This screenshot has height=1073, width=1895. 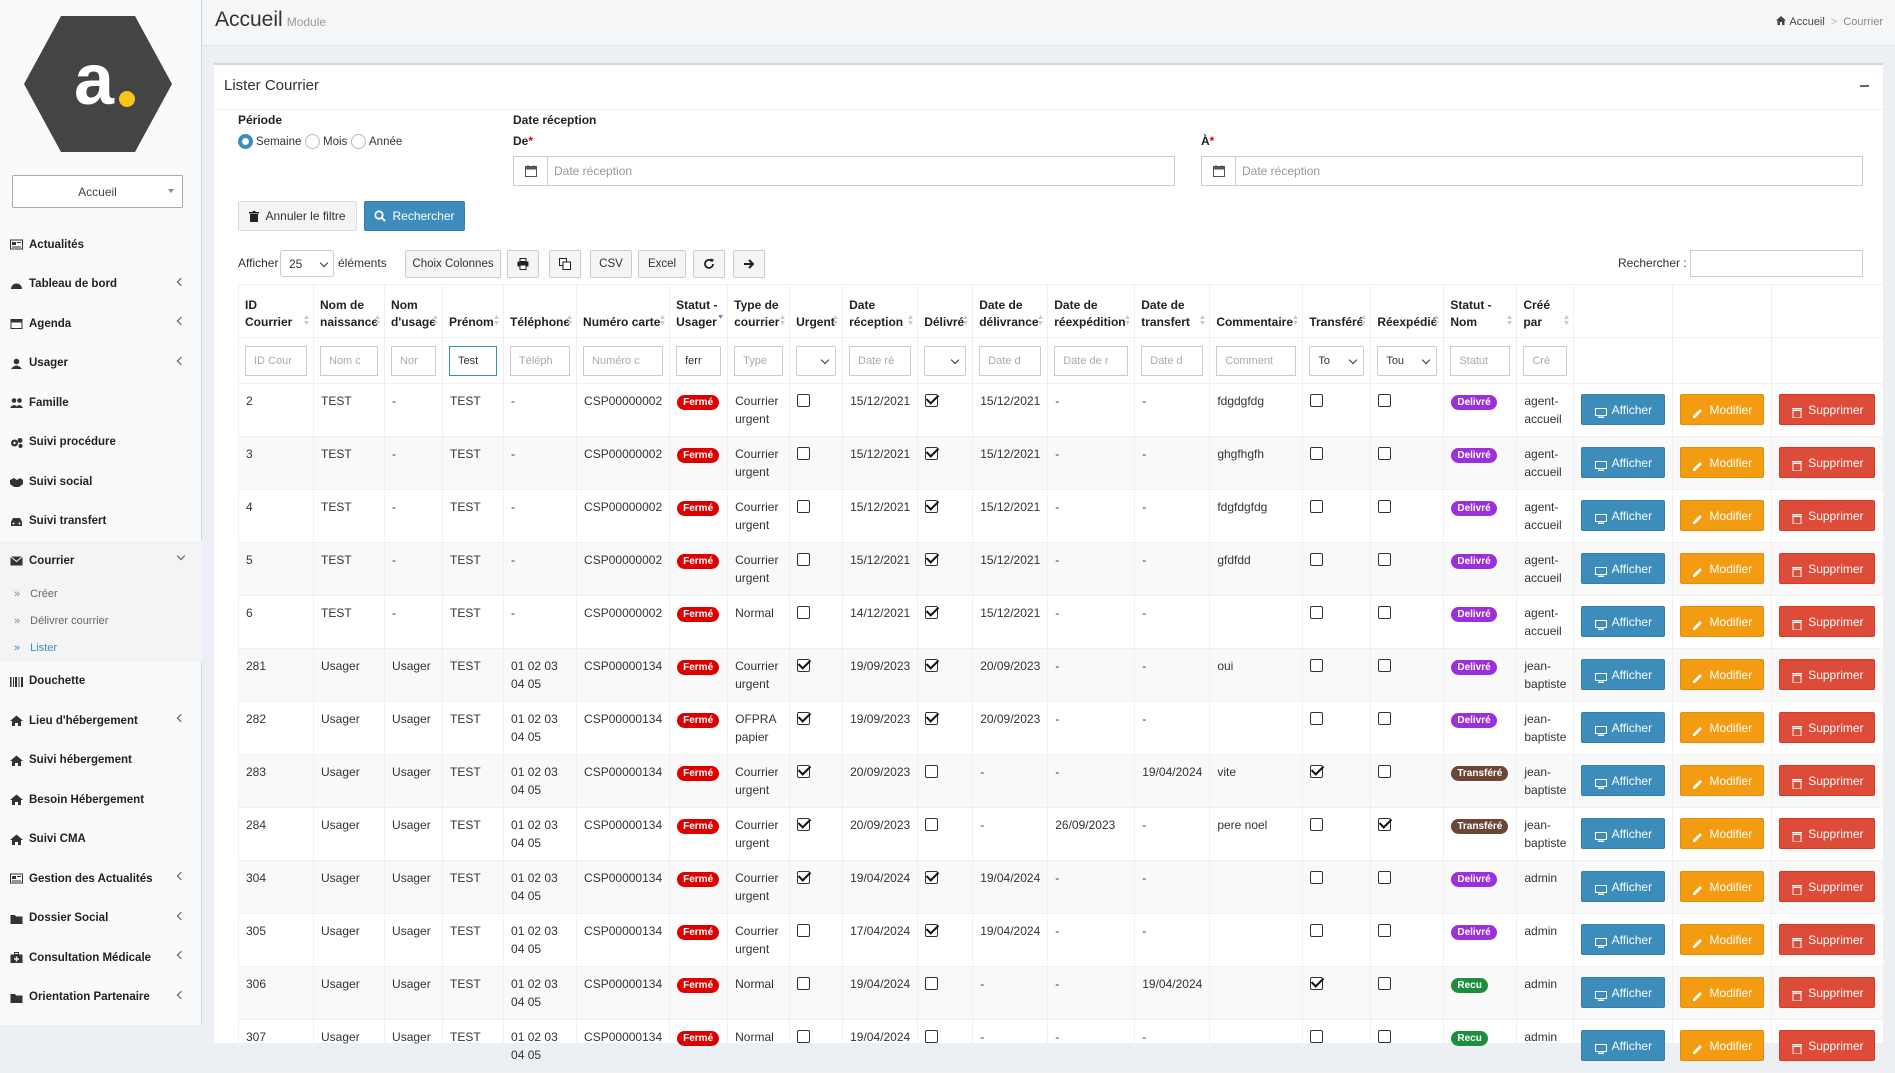 What do you see at coordinates (623, 311) in the screenshot?
I see `column-header: Numéro carte` at bounding box center [623, 311].